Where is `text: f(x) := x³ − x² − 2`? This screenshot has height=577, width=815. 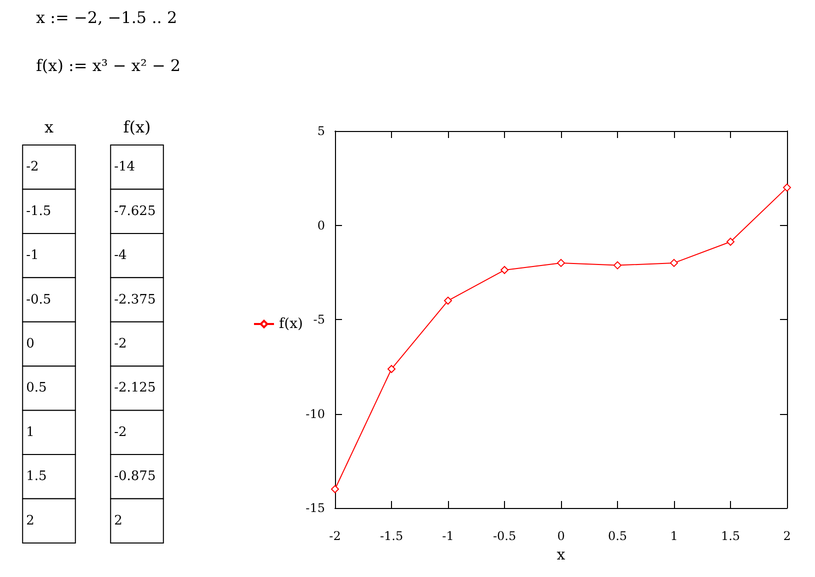
text: f(x) := x³ − x² − 2 is located at coordinates (108, 65).